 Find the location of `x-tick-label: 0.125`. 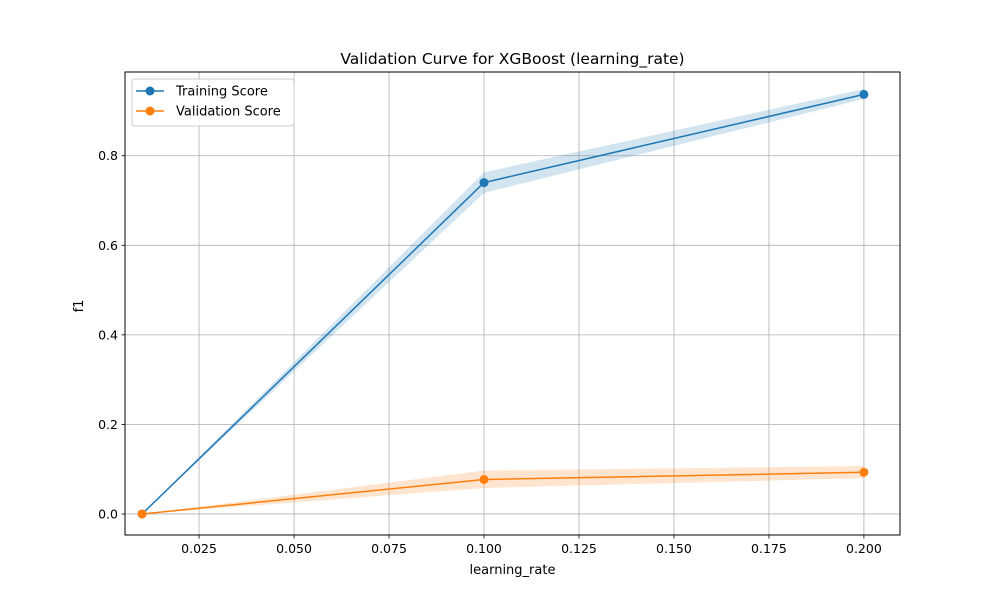

x-tick-label: 0.125 is located at coordinates (579, 548).